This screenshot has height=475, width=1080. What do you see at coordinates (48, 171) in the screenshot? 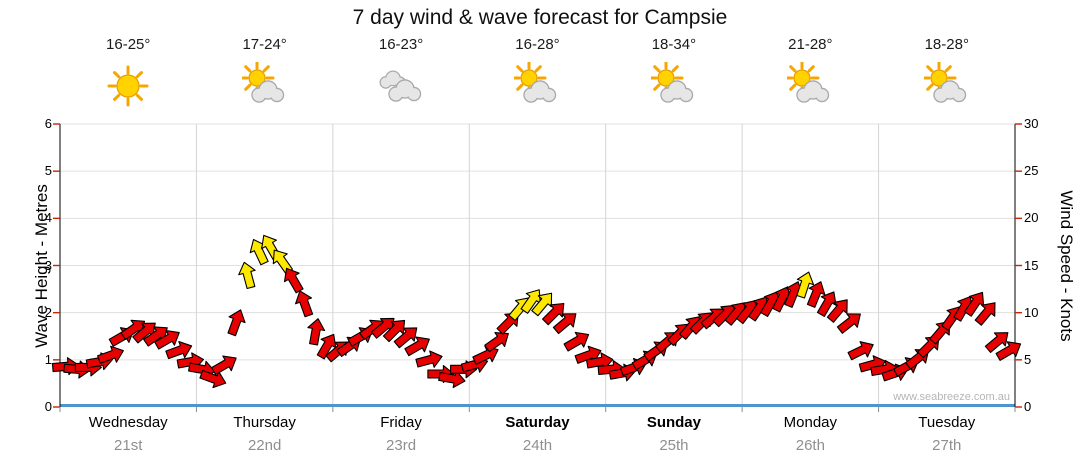
I see `left-tick-label: 5` at bounding box center [48, 171].